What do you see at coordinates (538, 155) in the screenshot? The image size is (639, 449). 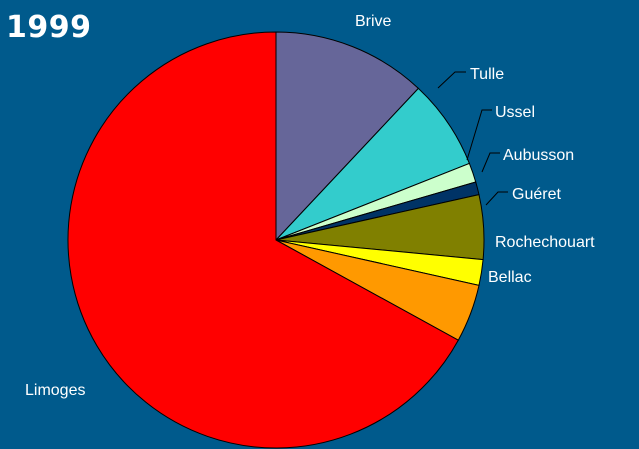 I see `slice-label-aubusson: Aubusson` at bounding box center [538, 155].